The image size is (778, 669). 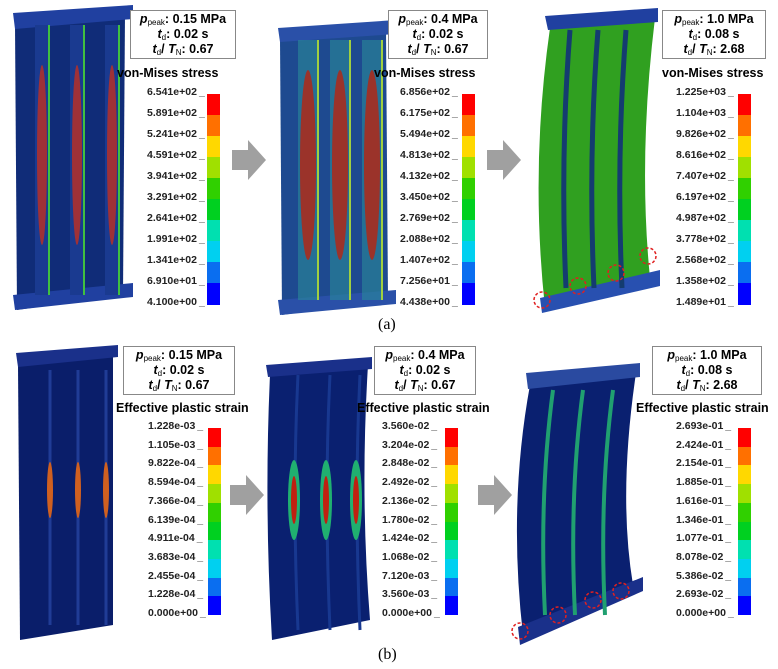 What do you see at coordinates (705, 92) in the screenshot?
I see `legend-tick-label: 1.225e+03` at bounding box center [705, 92].